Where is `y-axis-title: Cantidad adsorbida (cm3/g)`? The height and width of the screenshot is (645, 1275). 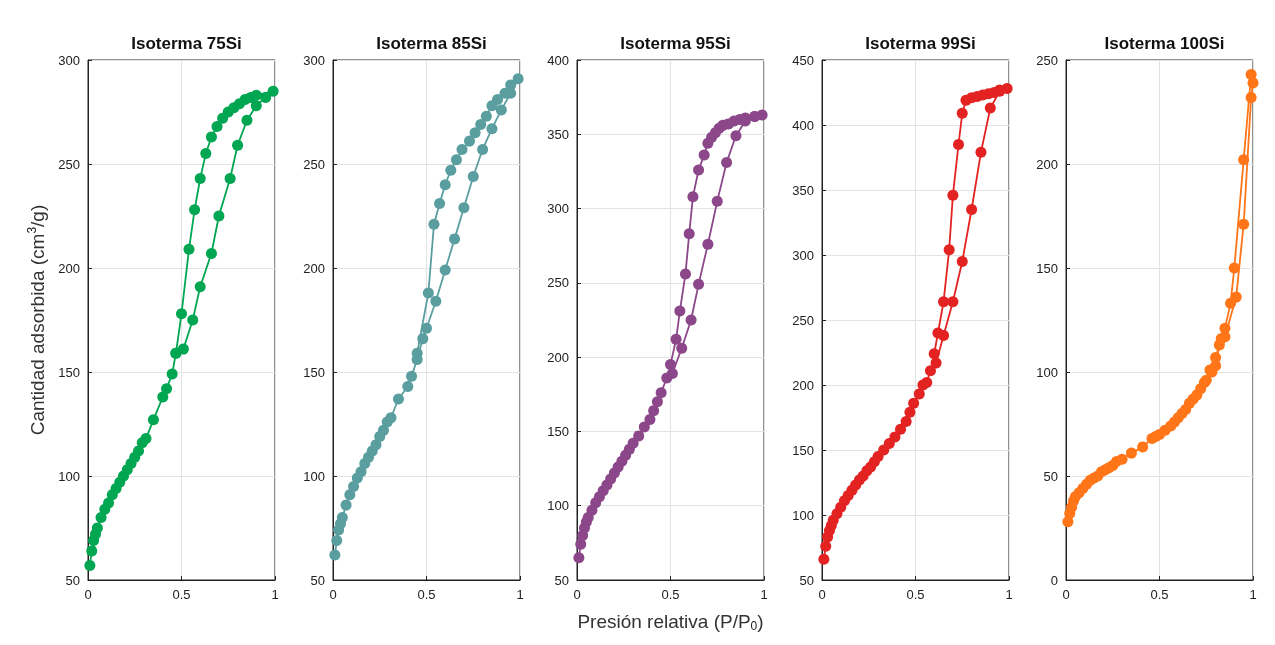 y-axis-title: Cantidad adsorbida (cm3/g) is located at coordinates (36, 320).